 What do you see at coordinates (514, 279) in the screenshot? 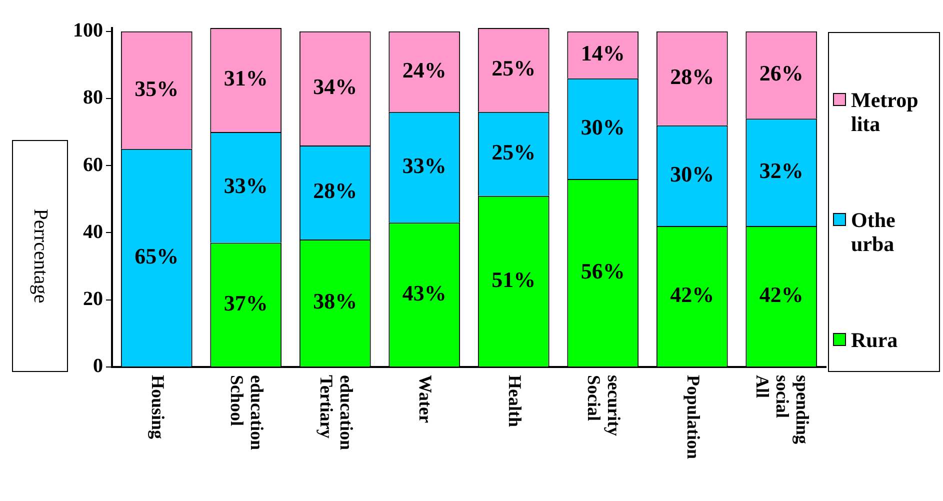
I see `data-label: 51%` at bounding box center [514, 279].